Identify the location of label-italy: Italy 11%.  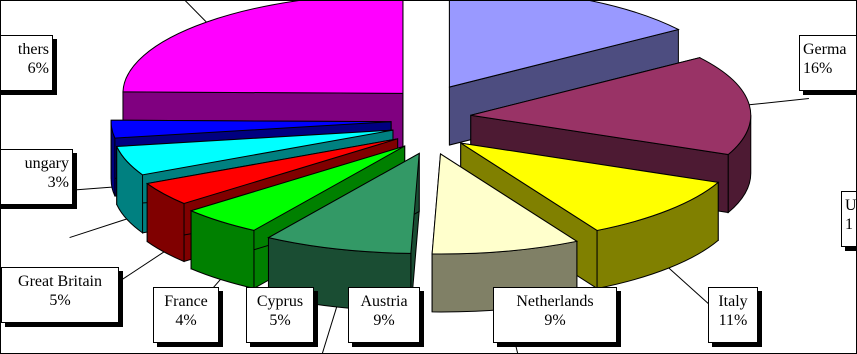
(733, 315).